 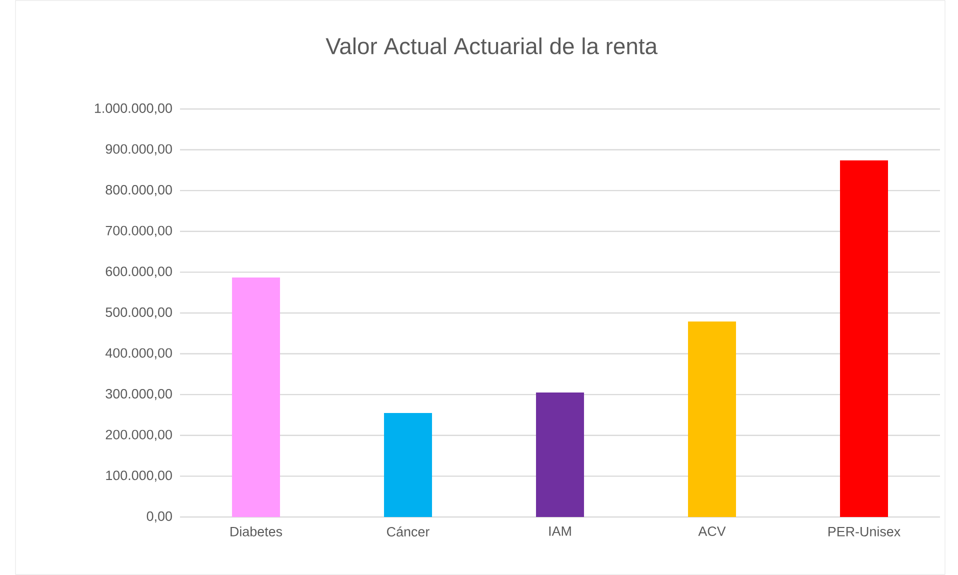 What do you see at coordinates (133, 109) in the screenshot?
I see `y-tick-label: 1.000.000,00` at bounding box center [133, 109].